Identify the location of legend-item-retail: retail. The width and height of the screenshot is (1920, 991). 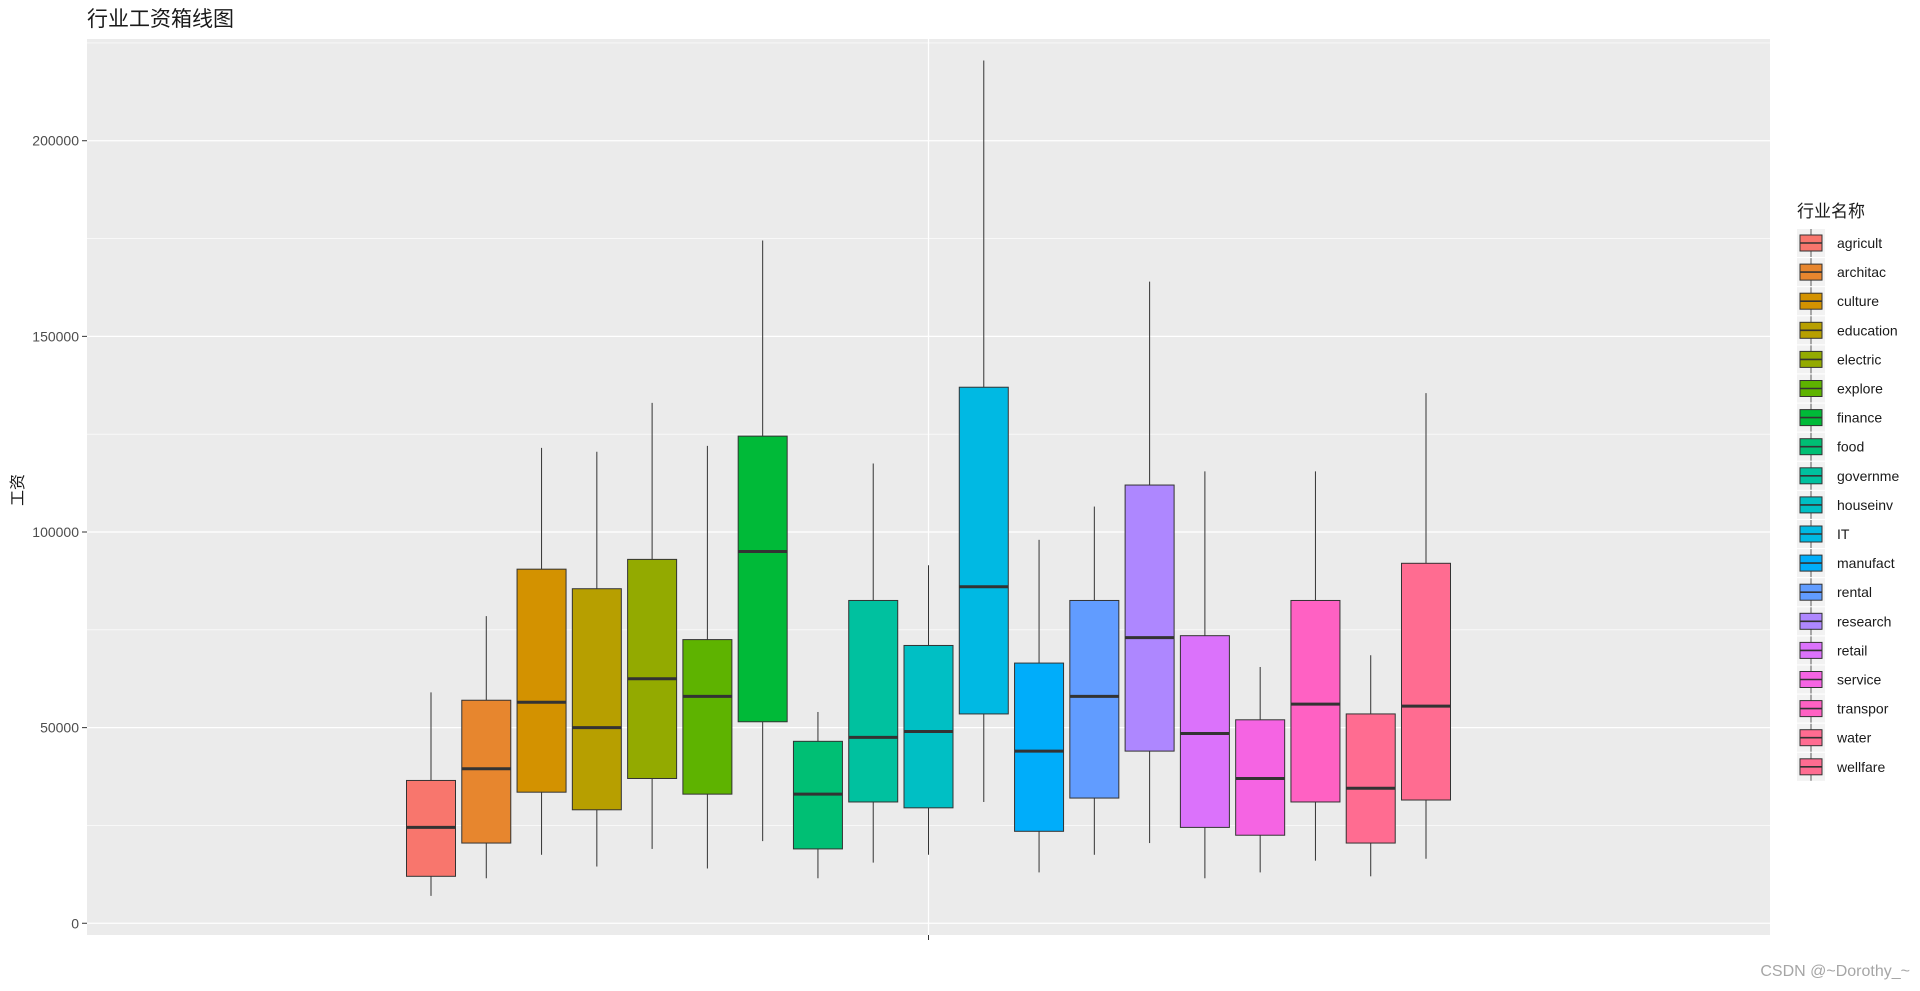
(1832, 650).